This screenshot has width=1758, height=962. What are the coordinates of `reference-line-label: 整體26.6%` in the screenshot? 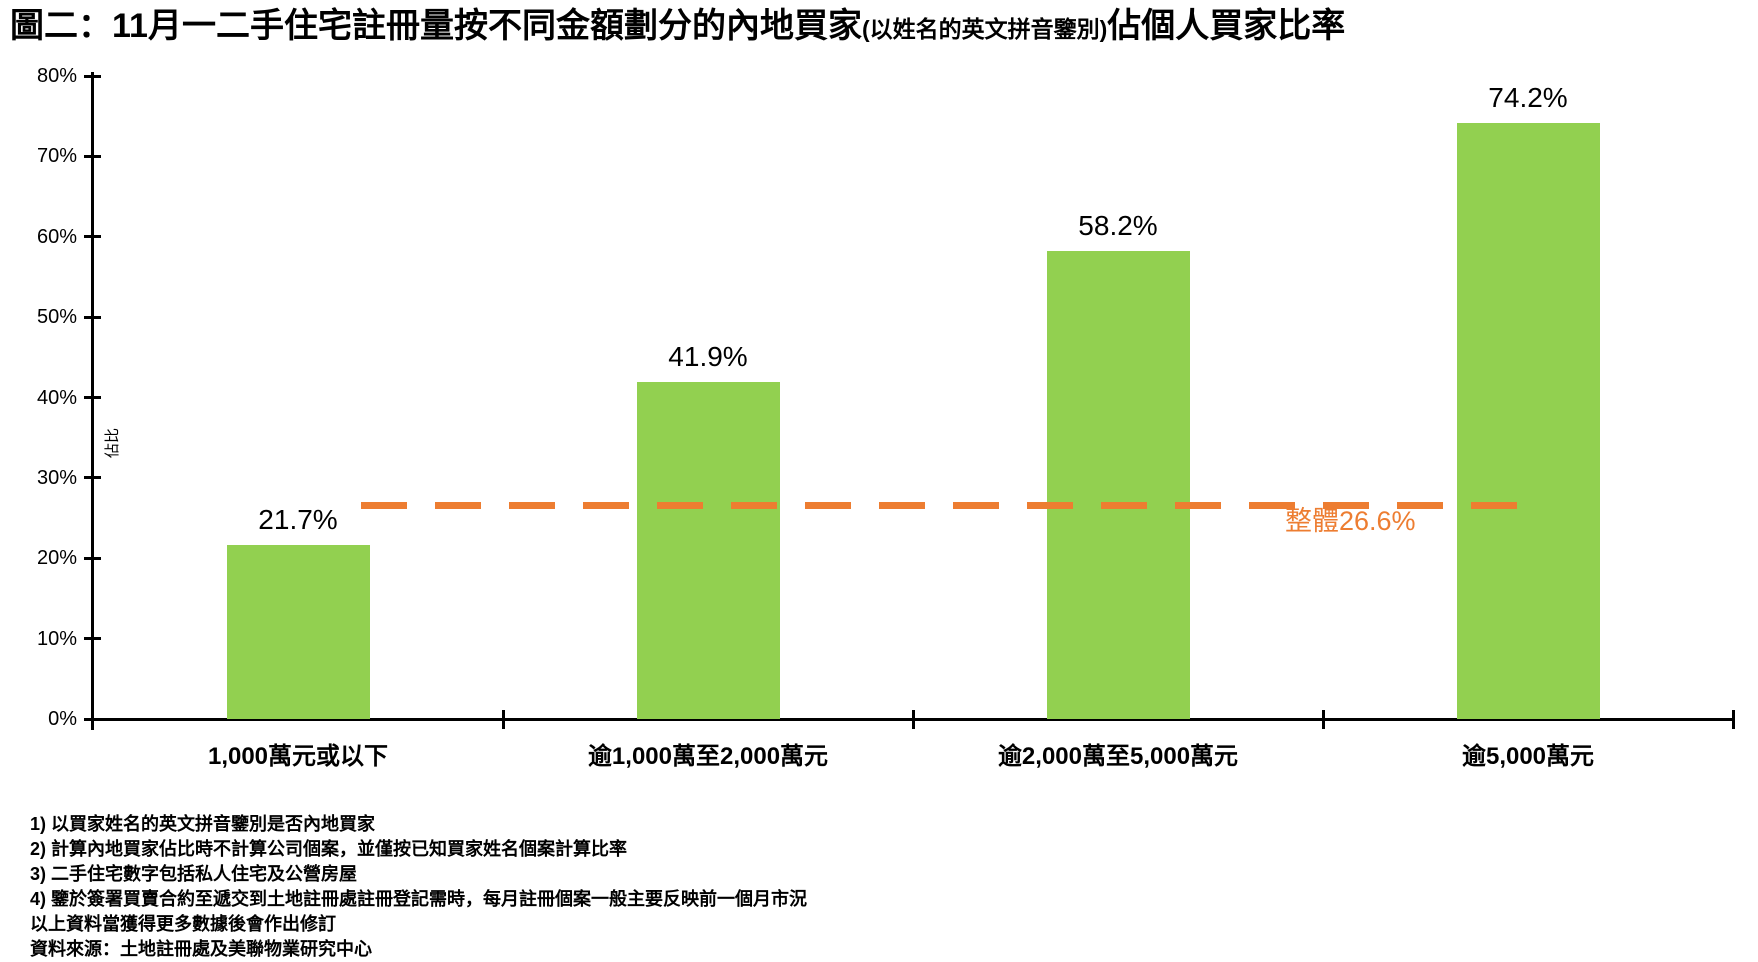 It's located at (1350, 521).